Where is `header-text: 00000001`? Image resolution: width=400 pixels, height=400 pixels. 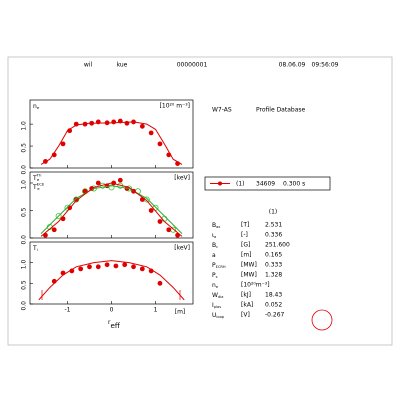 header-text: 00000001 is located at coordinates (192, 65).